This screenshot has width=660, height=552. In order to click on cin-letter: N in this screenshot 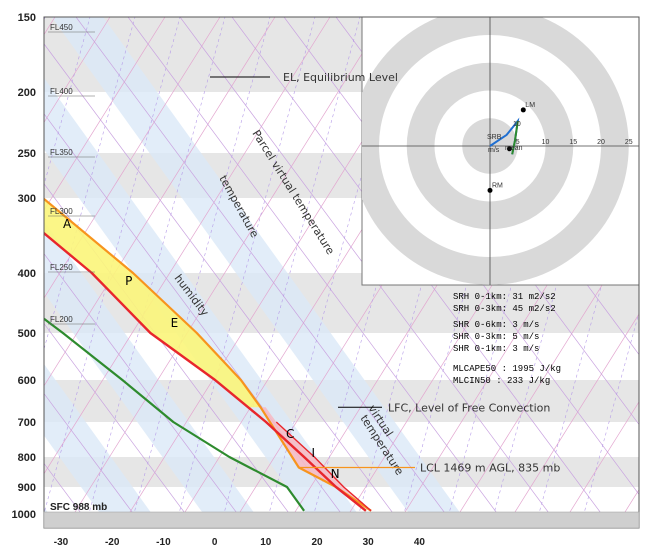, I will do `click(335, 474)`.